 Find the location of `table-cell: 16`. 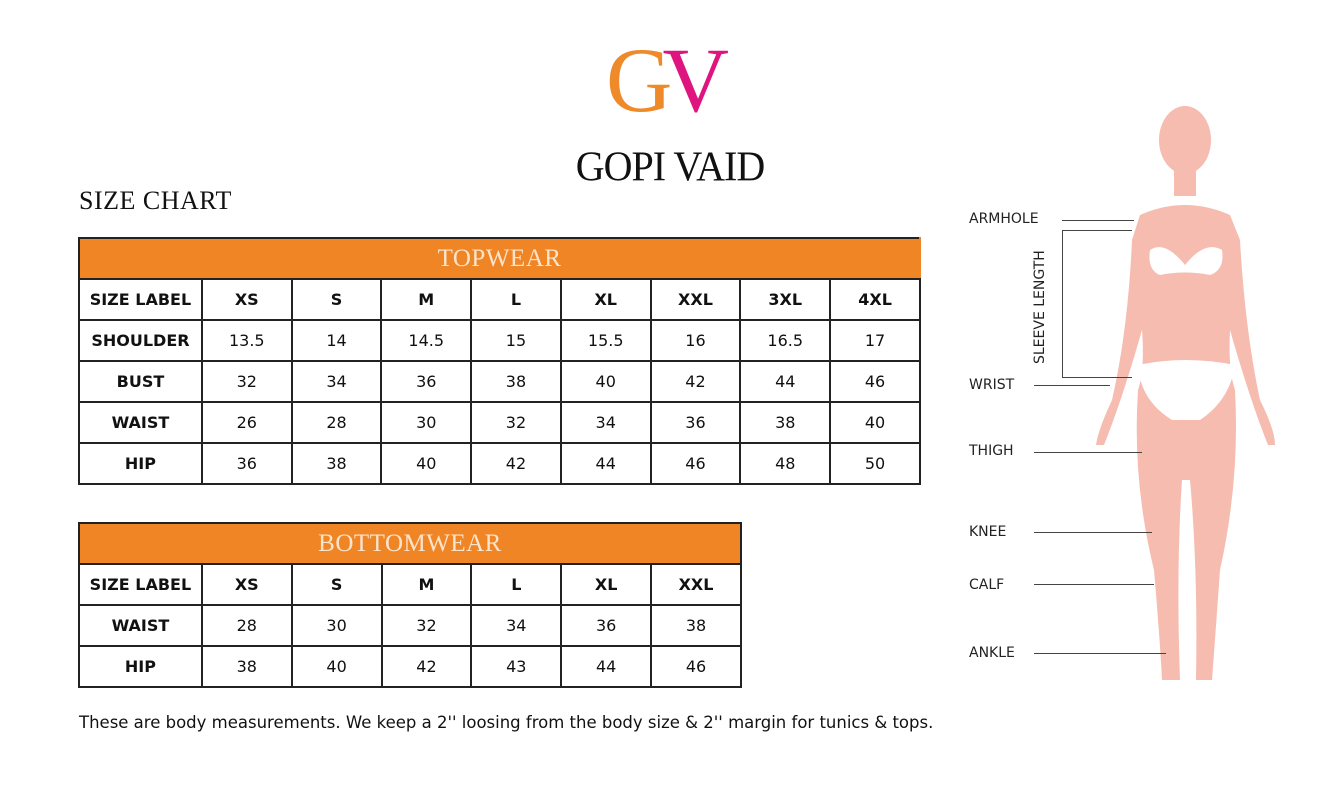

table-cell: 16 is located at coordinates (695, 340).